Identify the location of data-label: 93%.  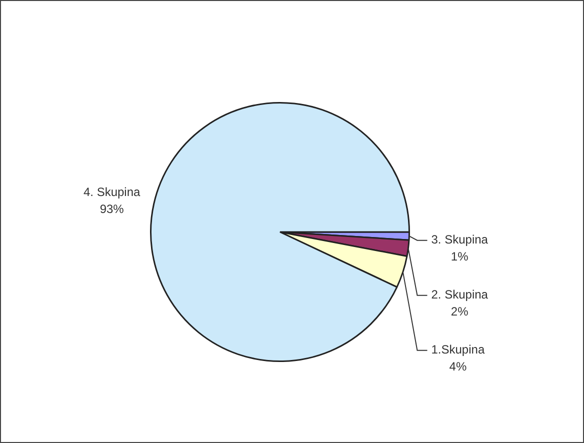
(112, 209).